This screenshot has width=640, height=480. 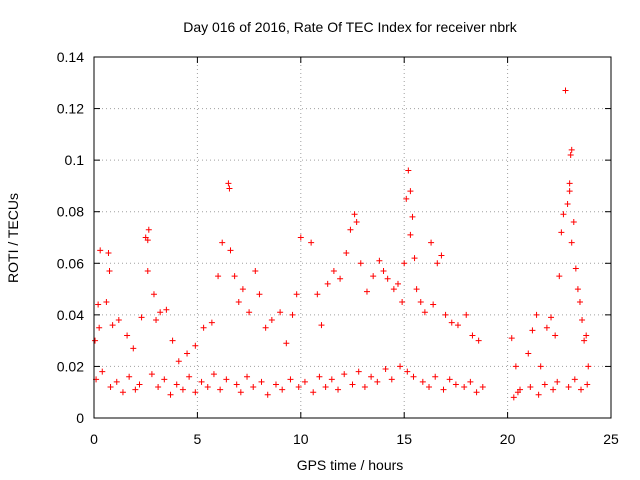 What do you see at coordinates (75, 160) in the screenshot?
I see `y-tick-label: 0.1` at bounding box center [75, 160].